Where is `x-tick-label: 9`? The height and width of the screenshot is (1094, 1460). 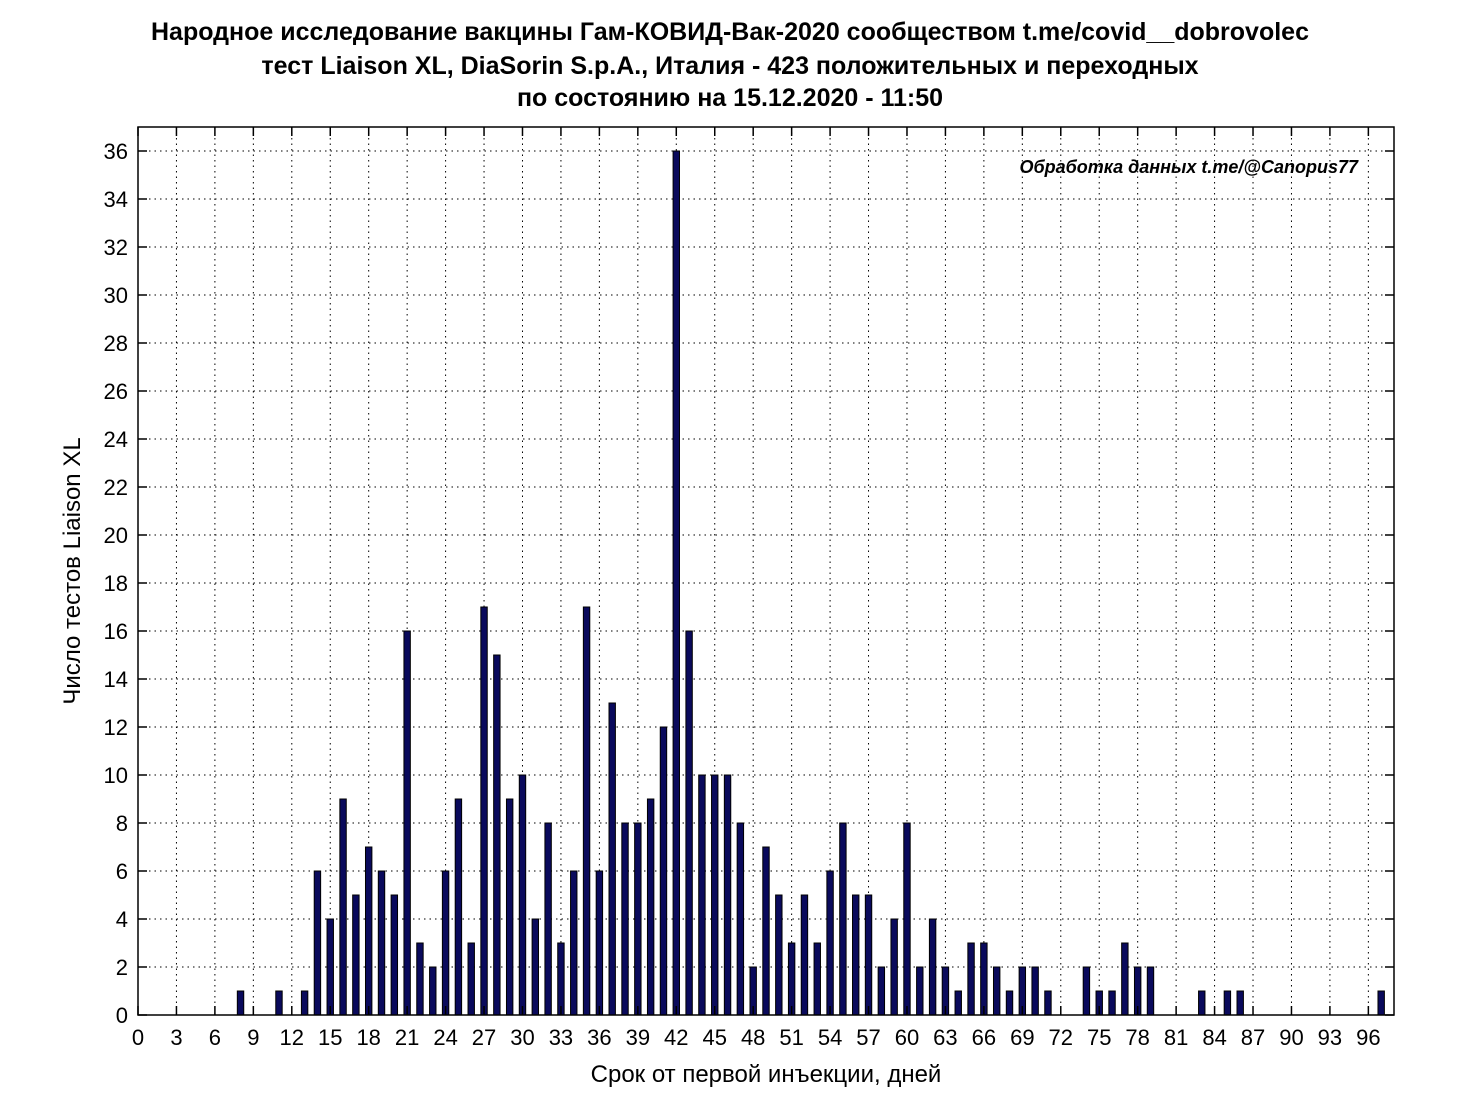
x-tick-label: 9 is located at coordinates (253, 1037).